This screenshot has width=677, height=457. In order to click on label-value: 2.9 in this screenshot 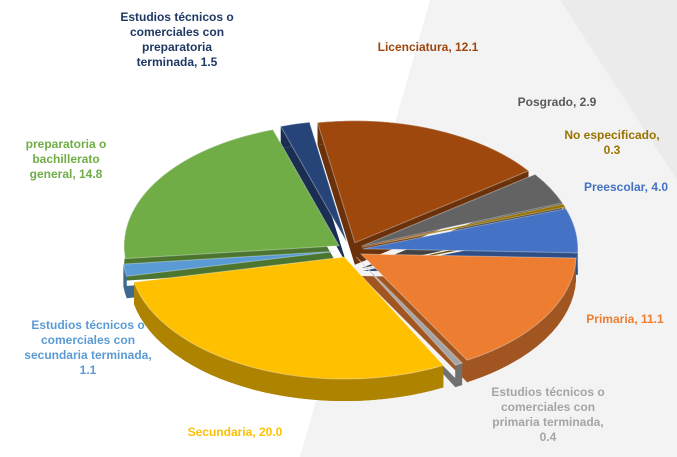, I will do `click(588, 102)`.